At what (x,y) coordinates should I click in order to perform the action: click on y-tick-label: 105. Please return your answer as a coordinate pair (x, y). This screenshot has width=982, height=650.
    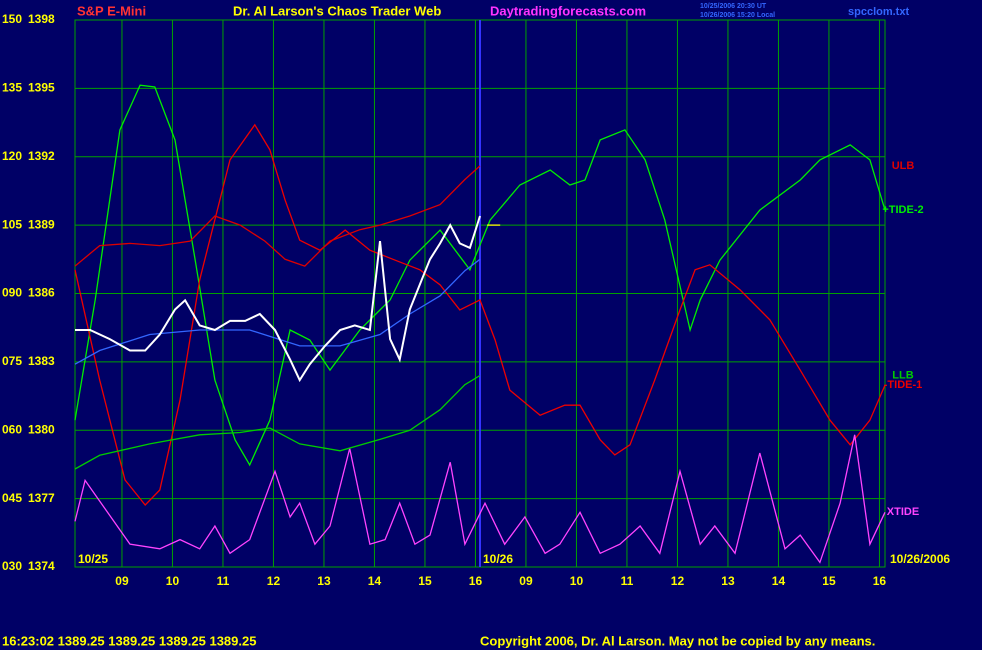
    Looking at the image, I should click on (12, 224).